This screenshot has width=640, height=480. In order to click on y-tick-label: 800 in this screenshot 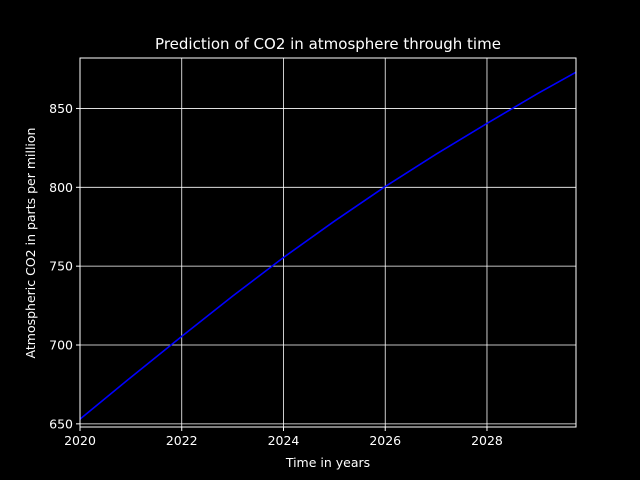, I will do `click(61, 187)`.